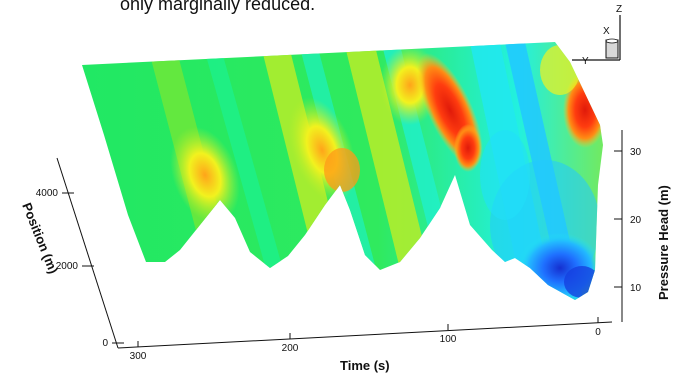 The height and width of the screenshot is (375, 681). What do you see at coordinates (619, 9) in the screenshot?
I see `triad-z-label: Z` at bounding box center [619, 9].